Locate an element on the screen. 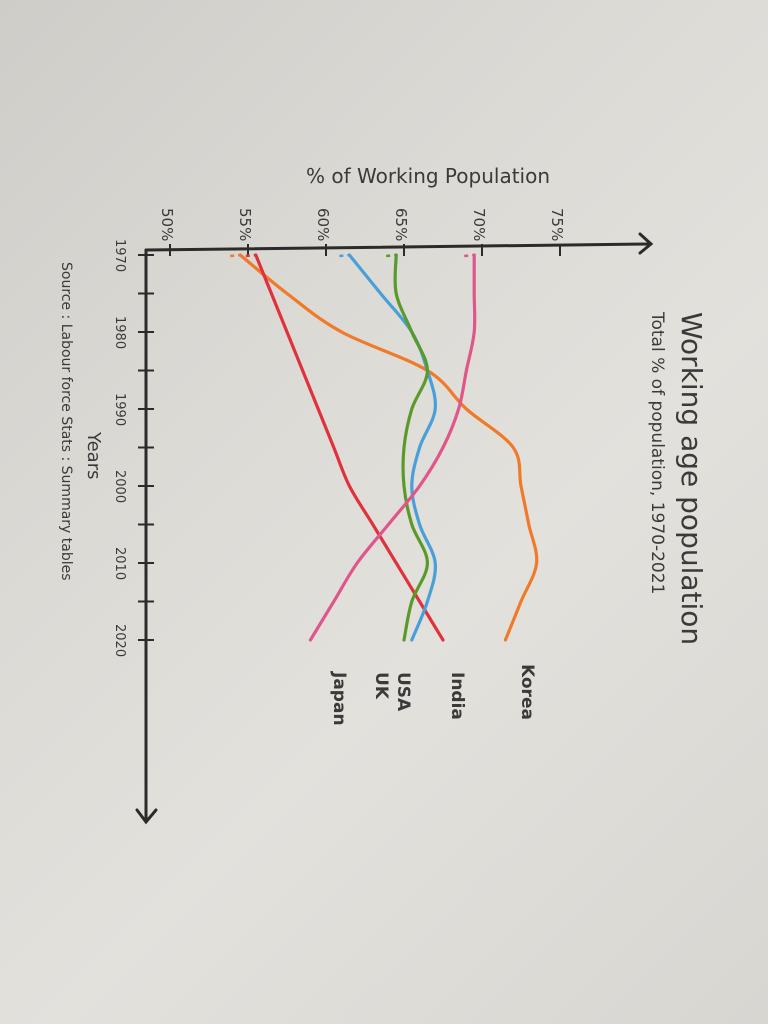  series-line-india is located at coordinates (349, 447).